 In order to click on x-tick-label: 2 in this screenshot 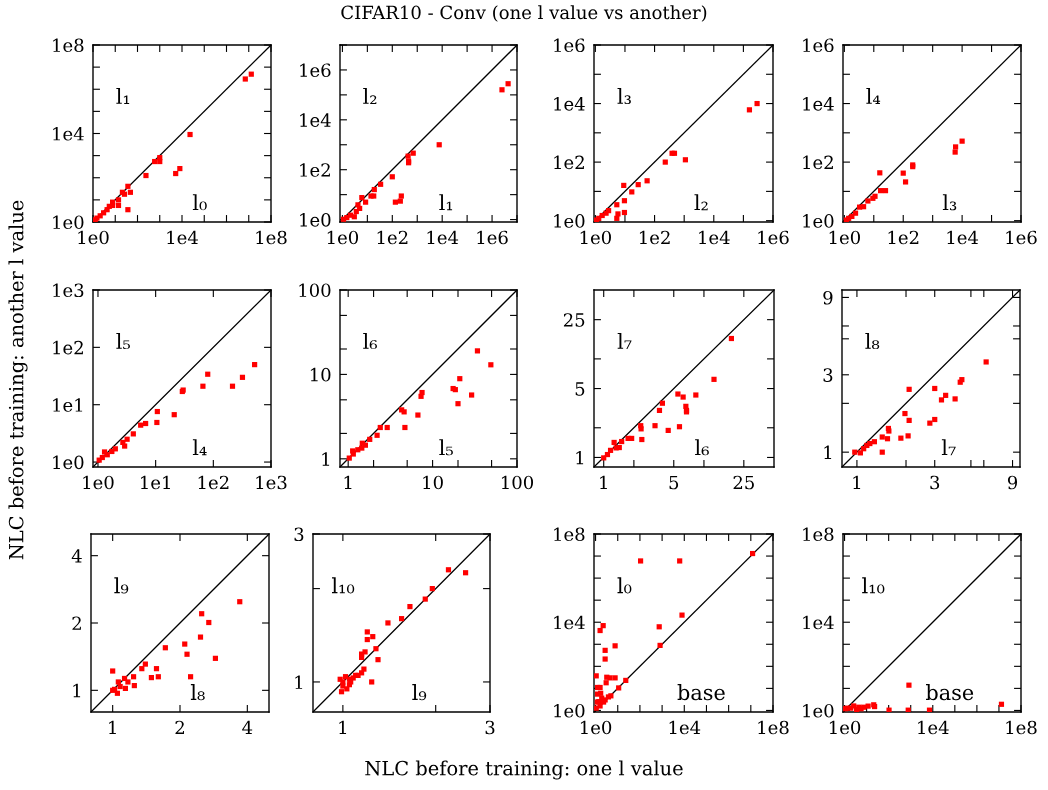, I will do `click(179, 727)`.